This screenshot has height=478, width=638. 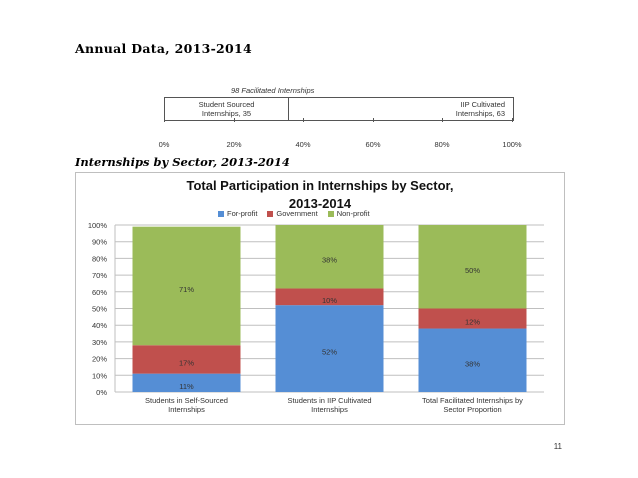 What do you see at coordinates (303, 144) in the screenshot?
I see `facilitated-axis-tick-label: 40%` at bounding box center [303, 144].